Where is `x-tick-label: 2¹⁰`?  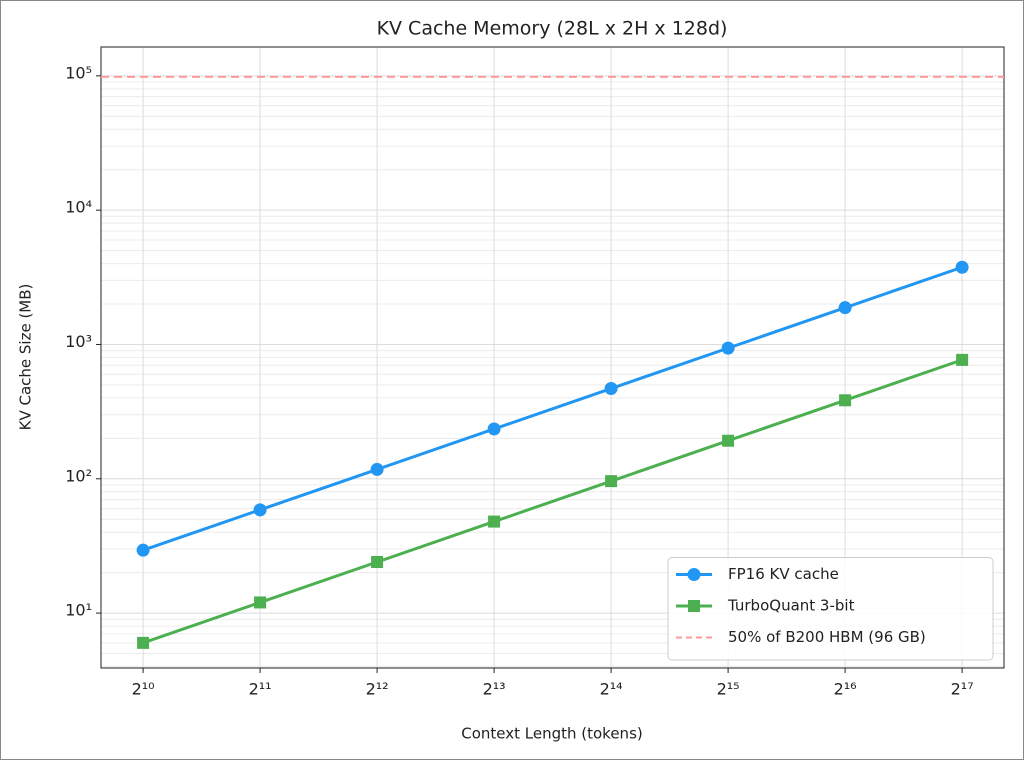
x-tick-label: 2¹⁰ is located at coordinates (143, 689).